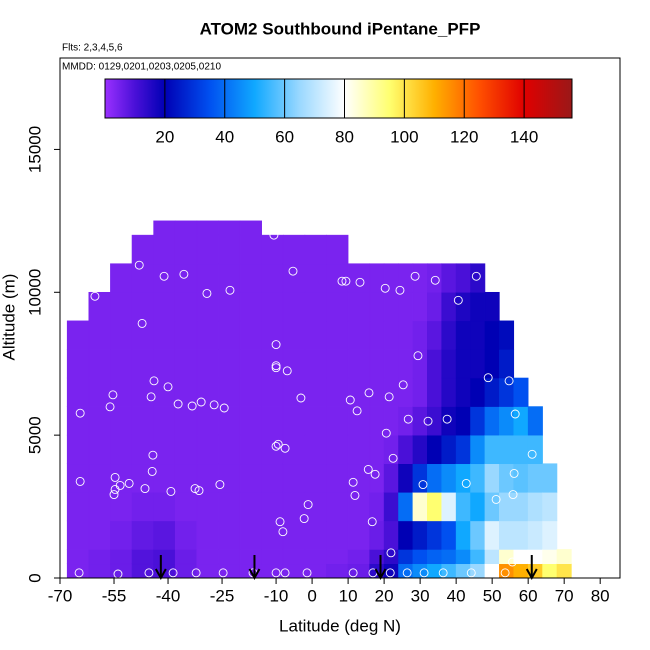  What do you see at coordinates (224, 136) in the screenshot?
I see `colorbar-tick-label: 40` at bounding box center [224, 136].